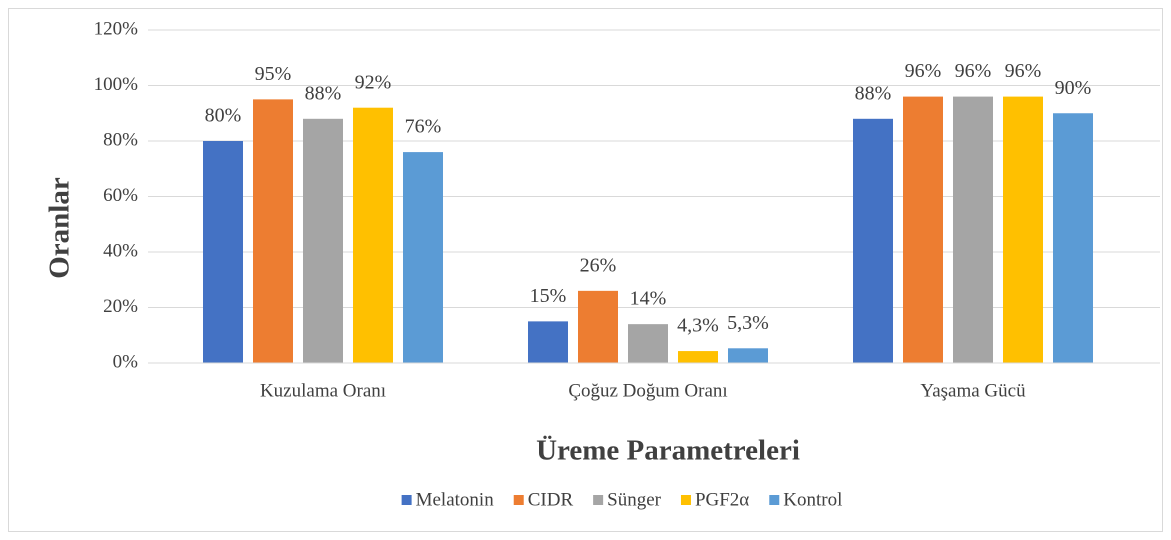 This screenshot has width=1171, height=540. What do you see at coordinates (812, 499) in the screenshot?
I see `legend-label: Kontrol` at bounding box center [812, 499].